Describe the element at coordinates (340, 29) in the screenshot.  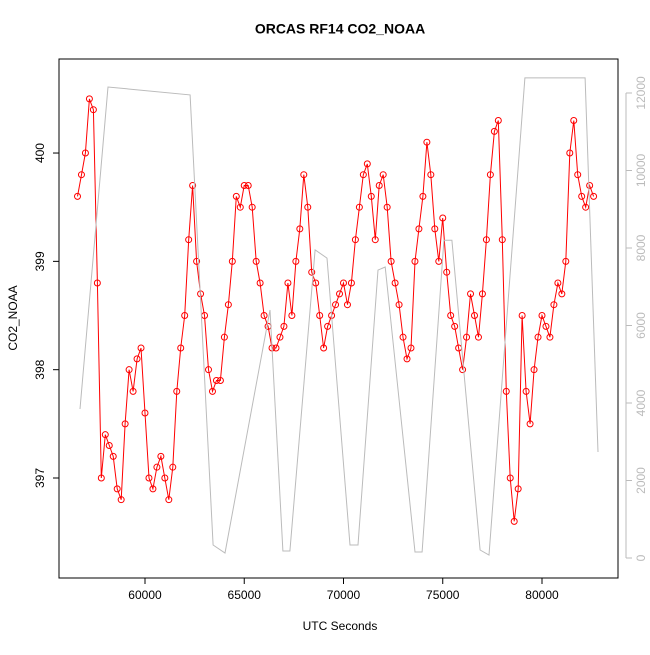
I see `chart-title: ORCAS RF14 CO2_NOAA` at that location.